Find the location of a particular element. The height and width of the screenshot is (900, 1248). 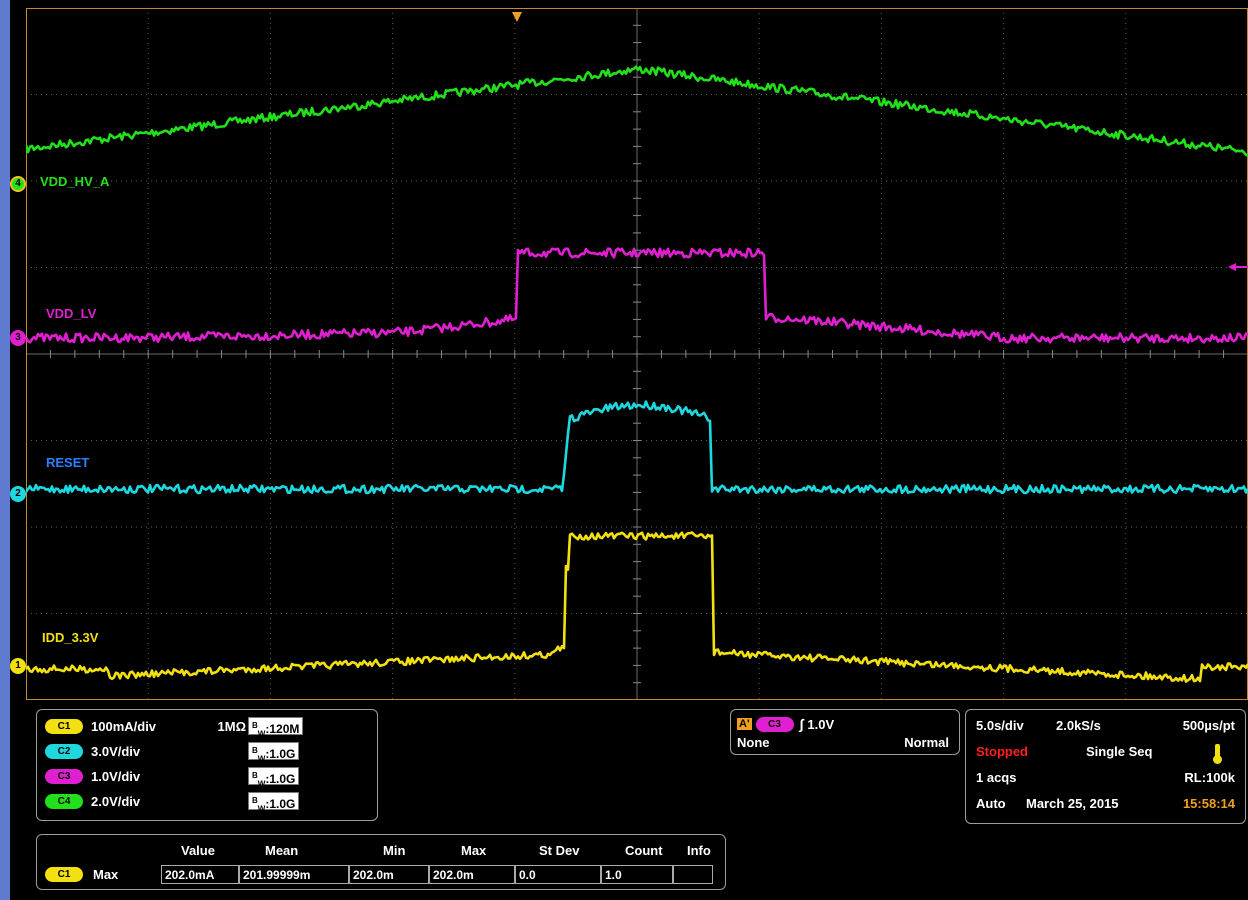

chip-c1: C1 is located at coordinates (64, 726).